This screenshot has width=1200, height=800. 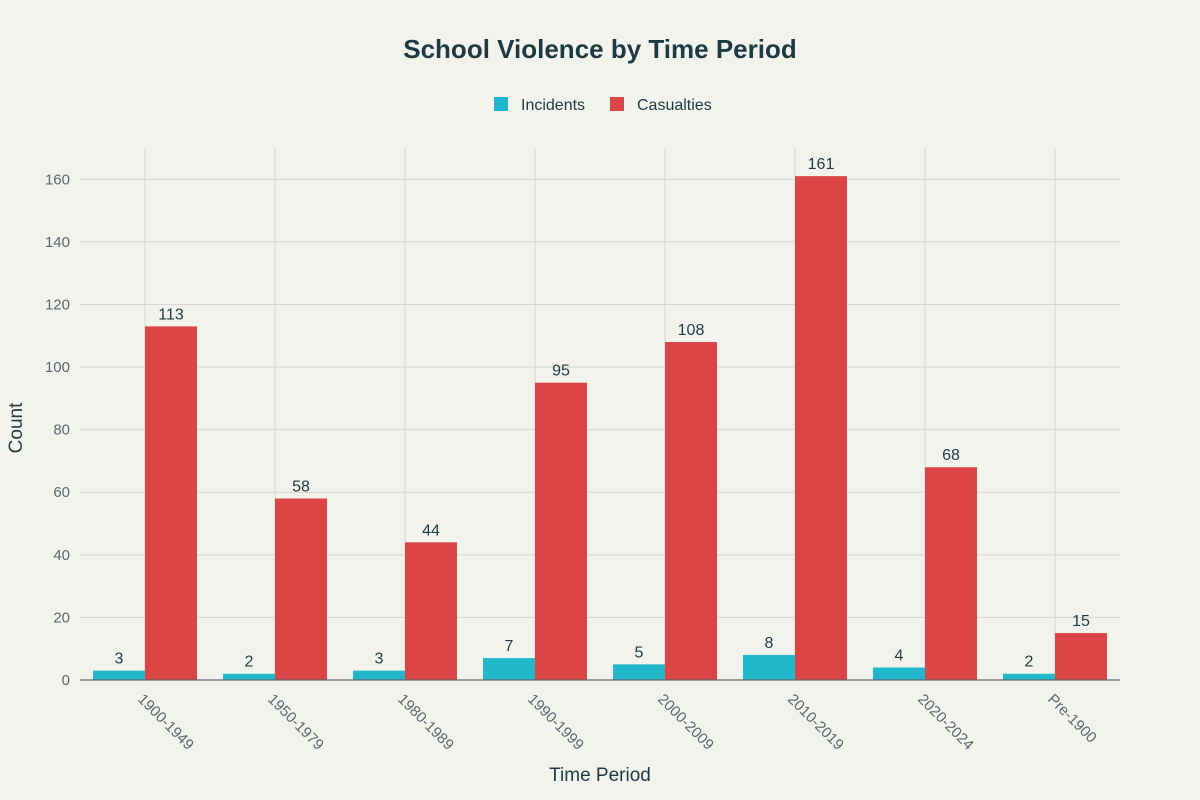 What do you see at coordinates (561, 371) in the screenshot?
I see `data-label-casualties-1990-1999: 95` at bounding box center [561, 371].